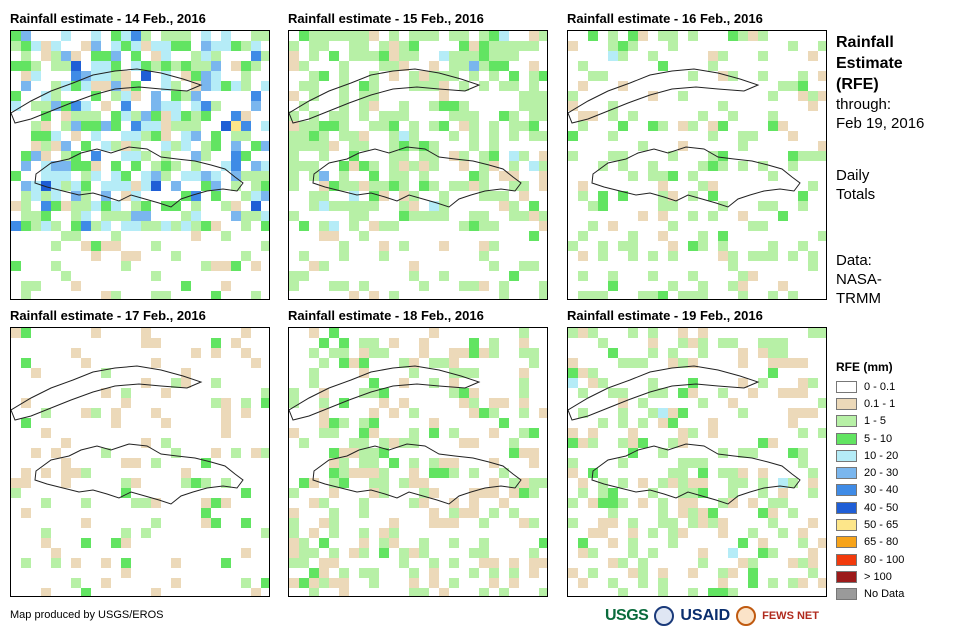  I want to click on map-panel-19feb, so click(697, 462).